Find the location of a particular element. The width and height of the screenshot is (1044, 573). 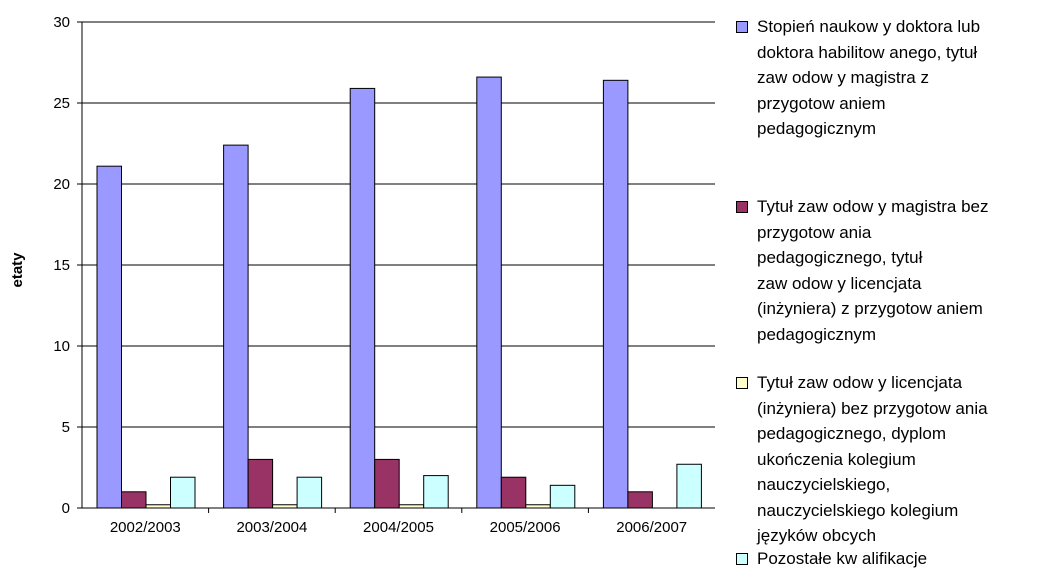

legend-item-4: Pozostałe kw alifikacje is located at coordinates (890, 559).